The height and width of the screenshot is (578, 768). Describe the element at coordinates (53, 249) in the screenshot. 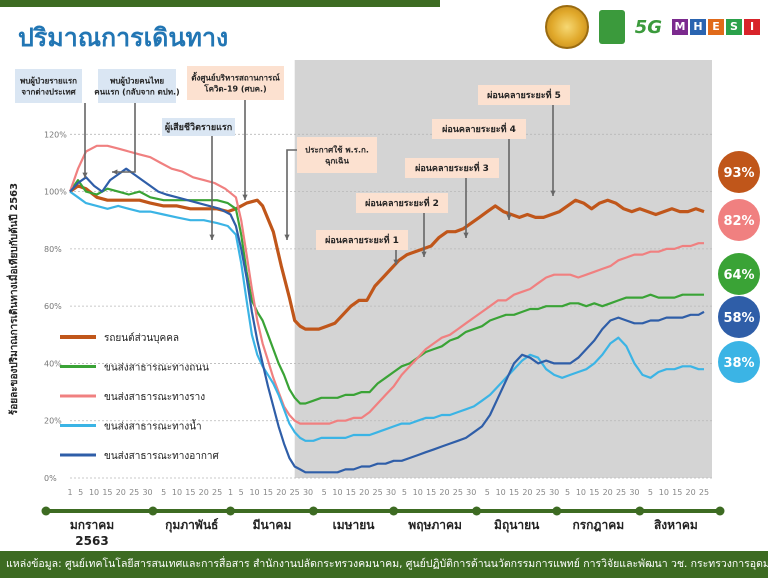

I see `y-tick-label: 80%` at that location.